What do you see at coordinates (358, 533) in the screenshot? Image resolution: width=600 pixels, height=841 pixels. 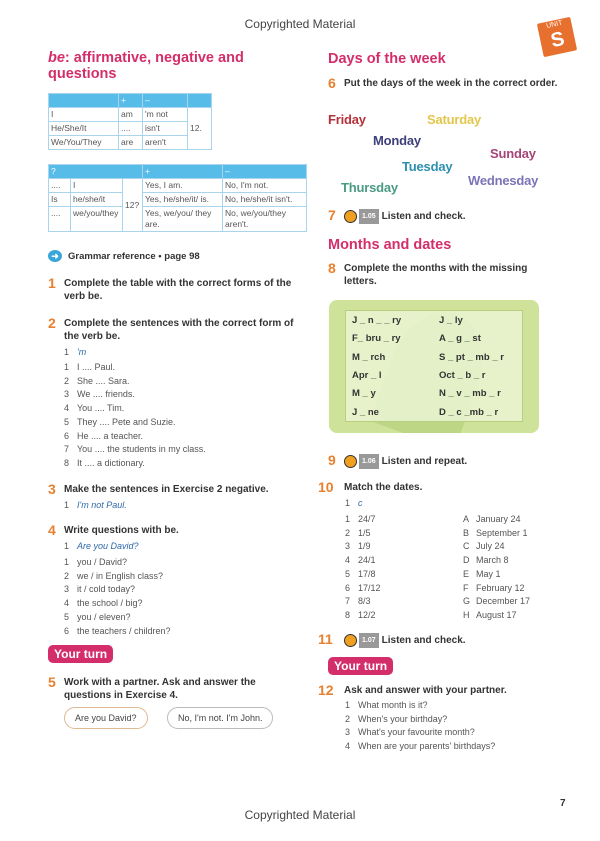 I see `date-item: 2 1/5` at bounding box center [358, 533].